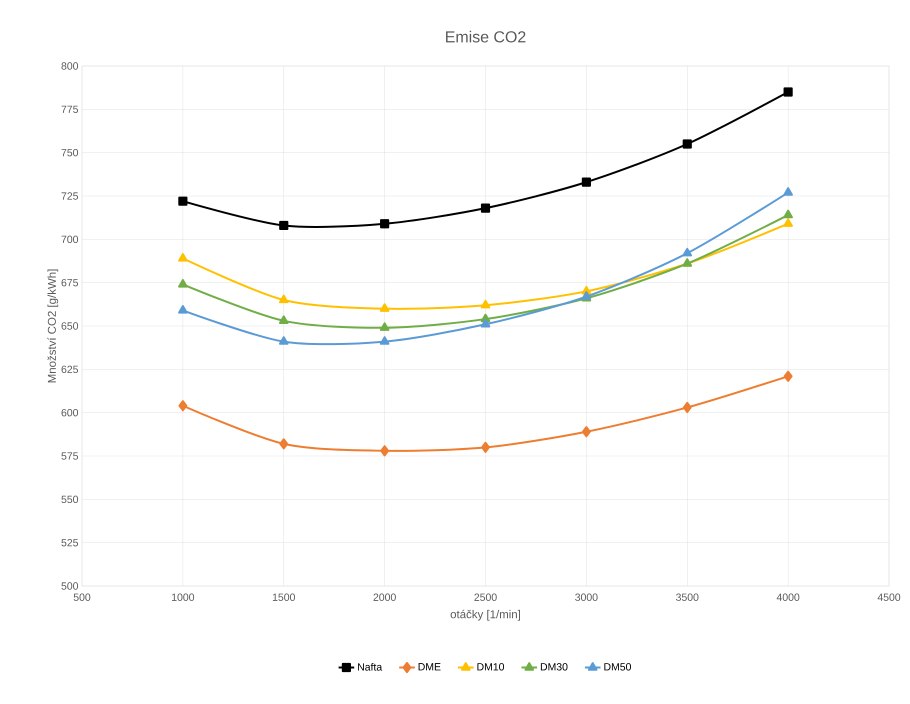 This screenshot has width=910, height=704. What do you see at coordinates (385, 597) in the screenshot?
I see `x-tick-label: 2000` at bounding box center [385, 597].